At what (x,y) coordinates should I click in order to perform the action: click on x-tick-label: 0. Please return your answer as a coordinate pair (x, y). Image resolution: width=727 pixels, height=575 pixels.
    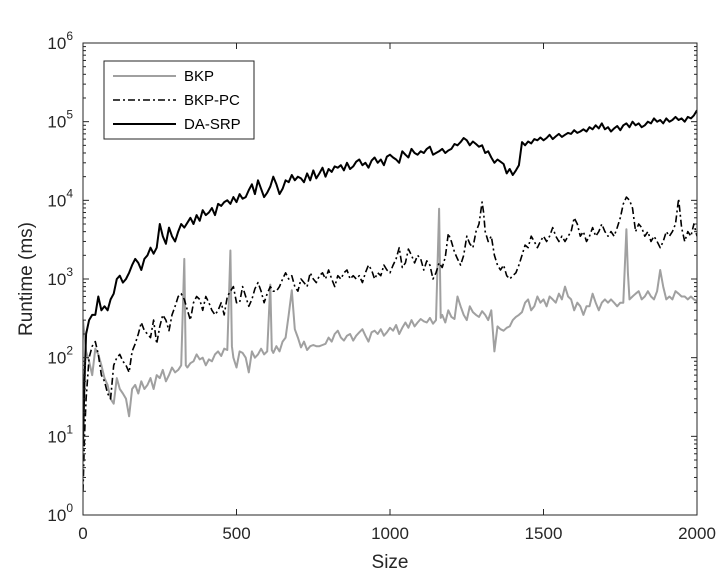
    Looking at the image, I should click on (82, 533).